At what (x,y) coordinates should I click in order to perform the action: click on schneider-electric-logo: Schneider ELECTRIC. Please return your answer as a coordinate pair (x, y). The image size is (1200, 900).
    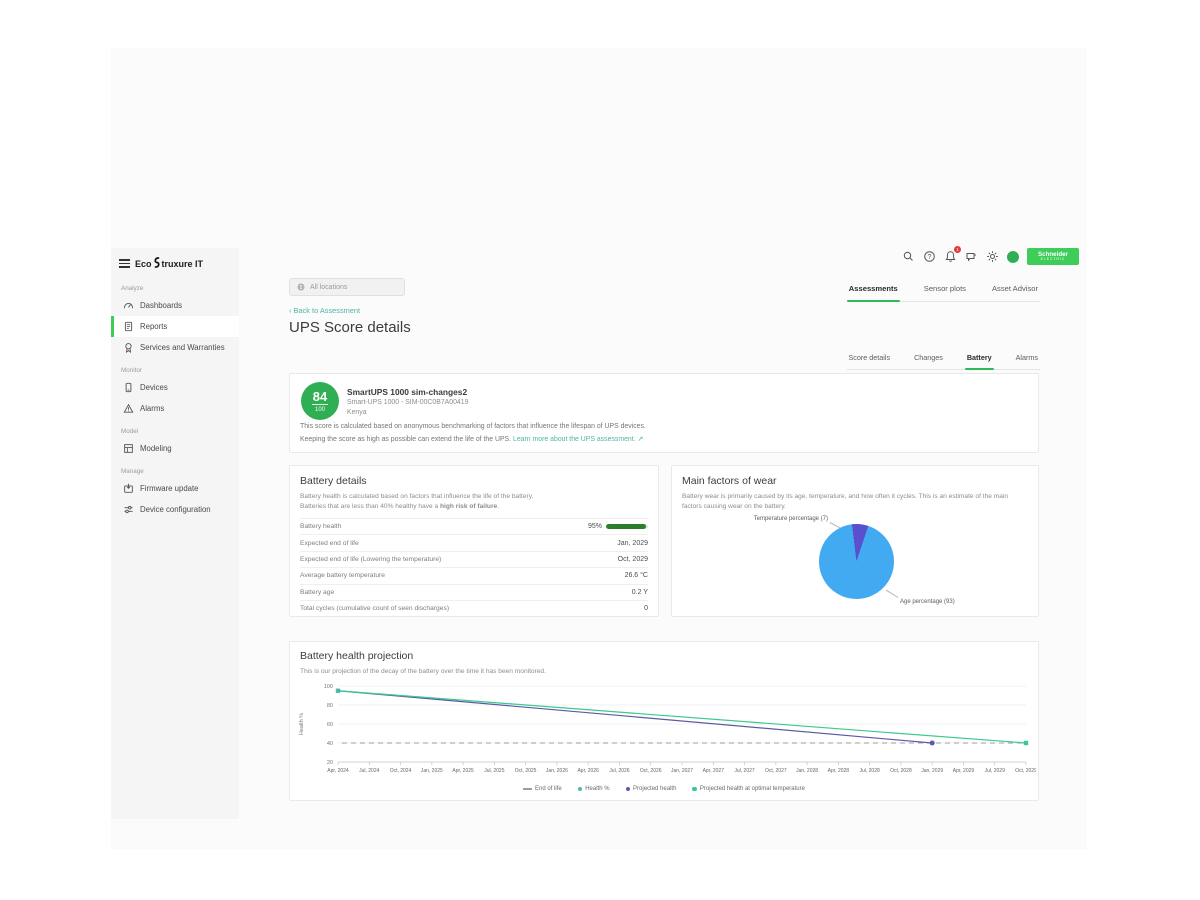
    Looking at the image, I should click on (1053, 256).